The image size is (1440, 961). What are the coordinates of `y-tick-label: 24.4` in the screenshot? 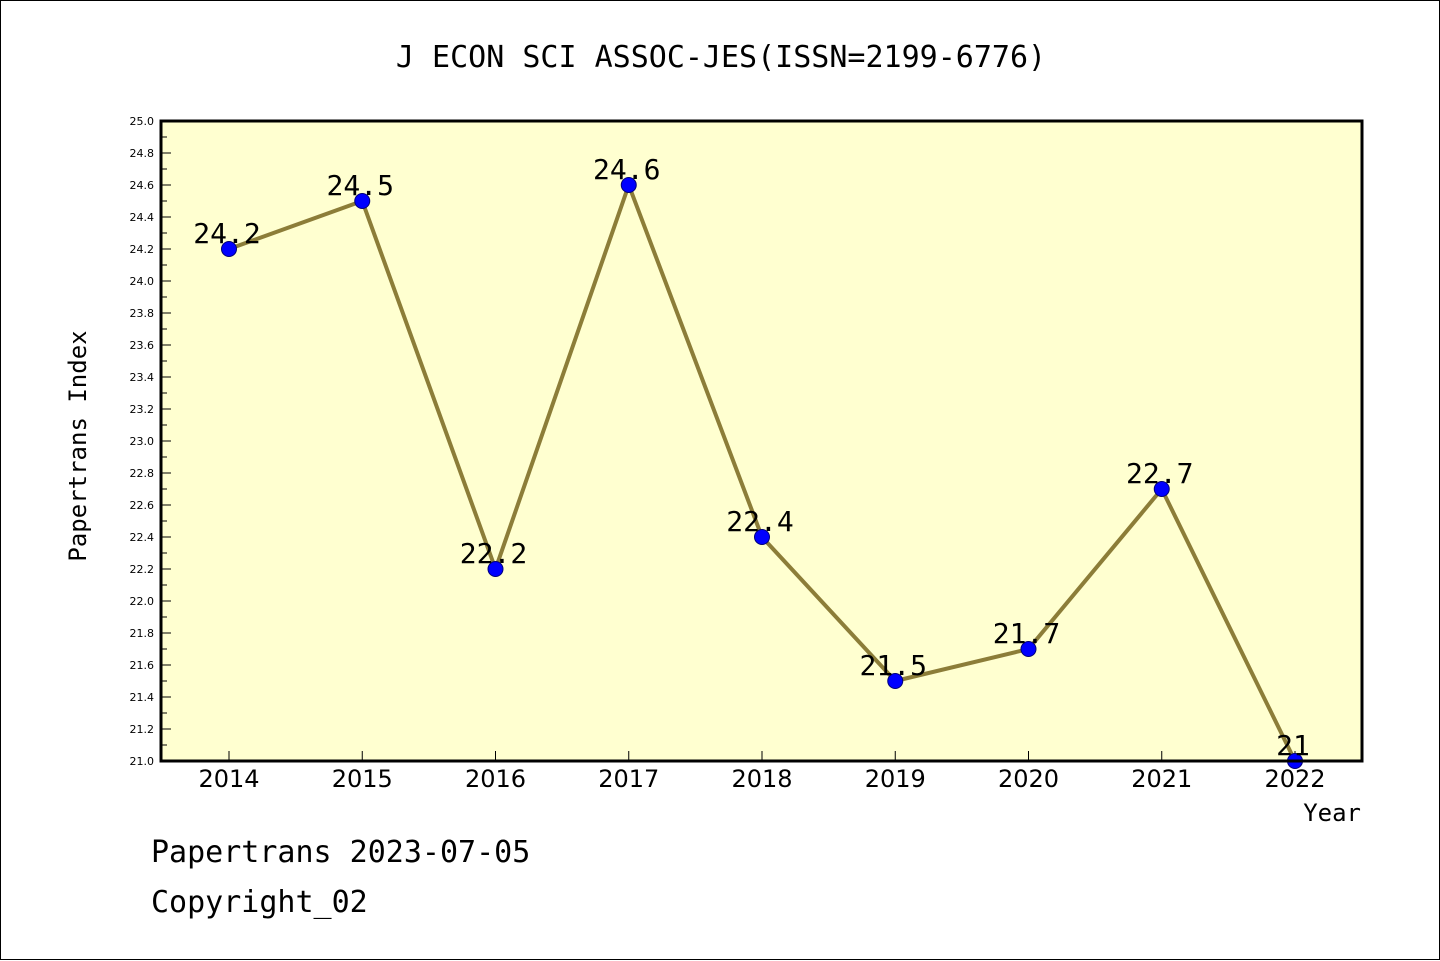 It's located at (142, 217).